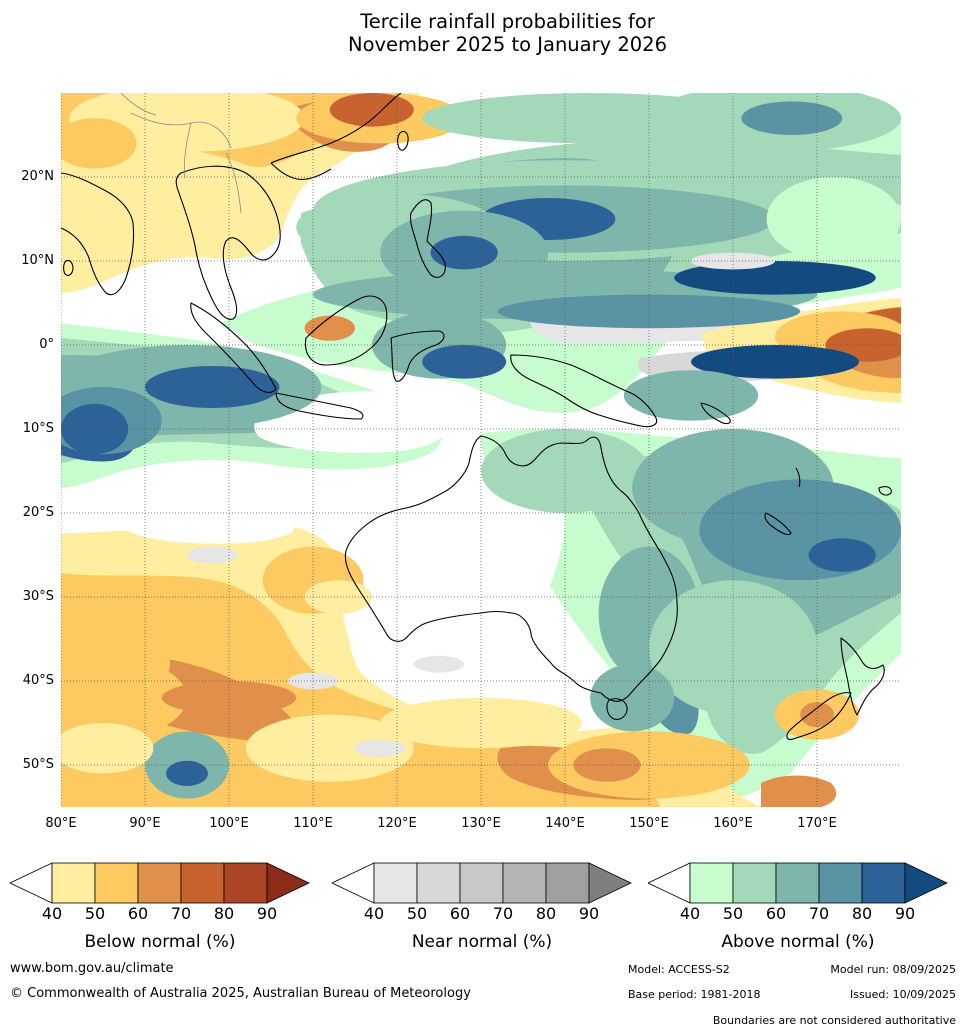 Image resolution: width=965 pixels, height=1035 pixels. I want to click on lat-label-5: 30°S, so click(38, 596).